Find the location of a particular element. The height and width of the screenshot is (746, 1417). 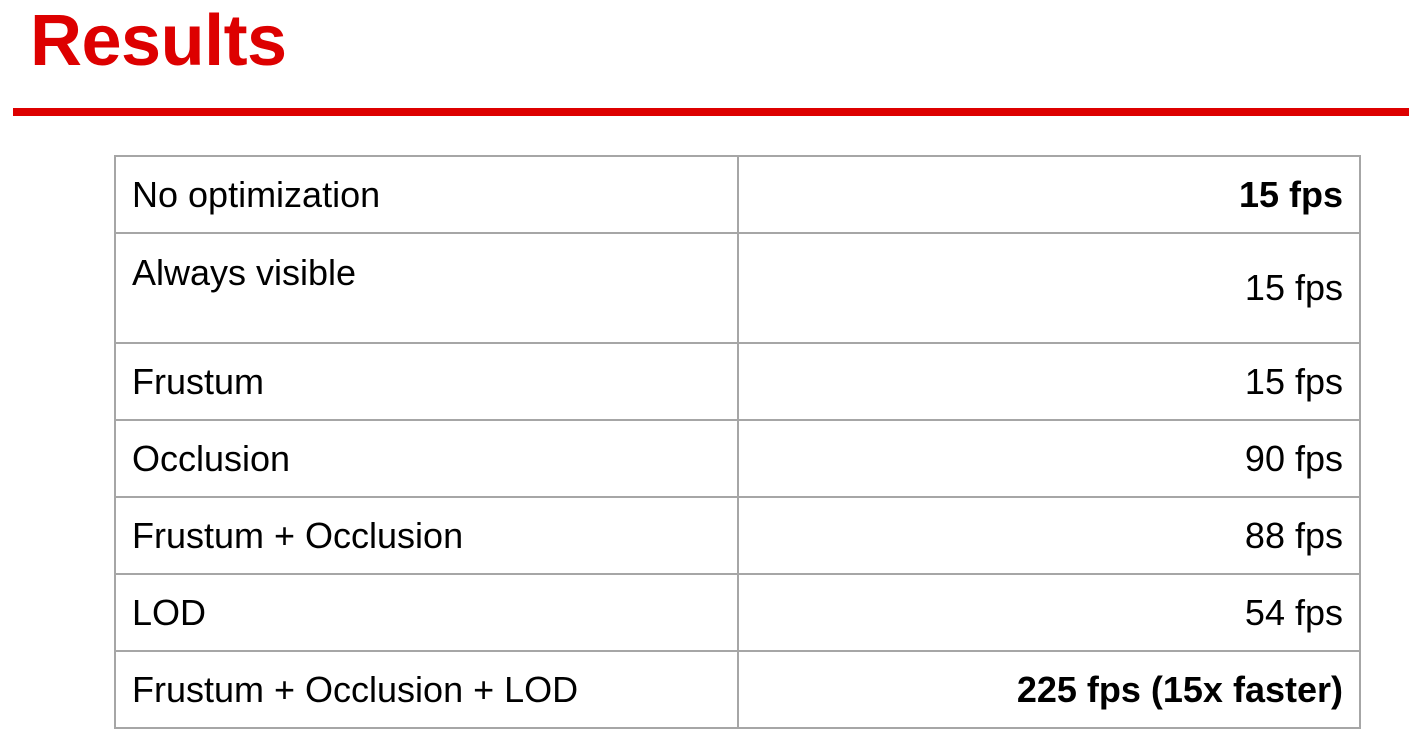

table-row: No optimization 15 fps is located at coordinates (737, 194).